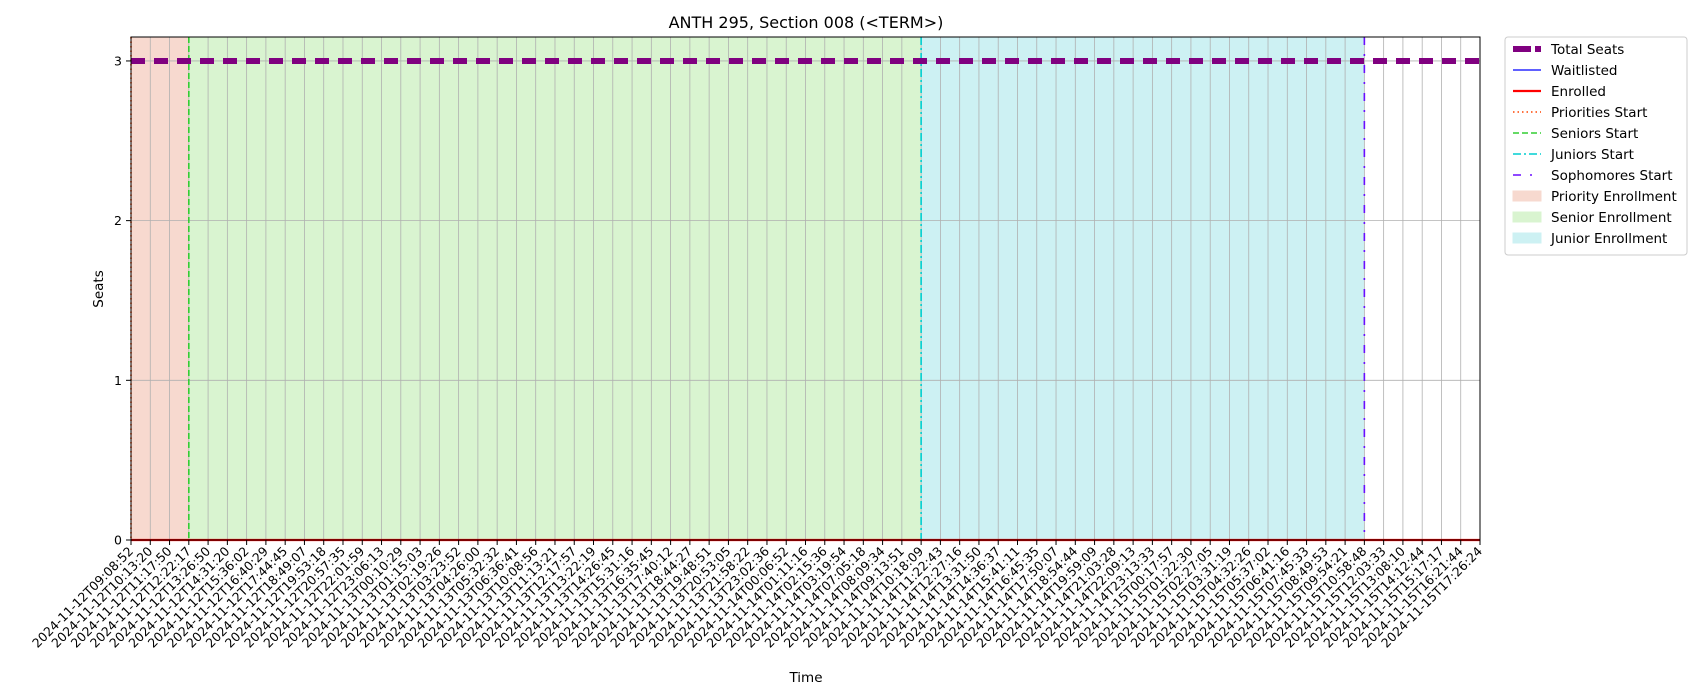  I want to click on y-tick-label: 1, so click(118, 380).